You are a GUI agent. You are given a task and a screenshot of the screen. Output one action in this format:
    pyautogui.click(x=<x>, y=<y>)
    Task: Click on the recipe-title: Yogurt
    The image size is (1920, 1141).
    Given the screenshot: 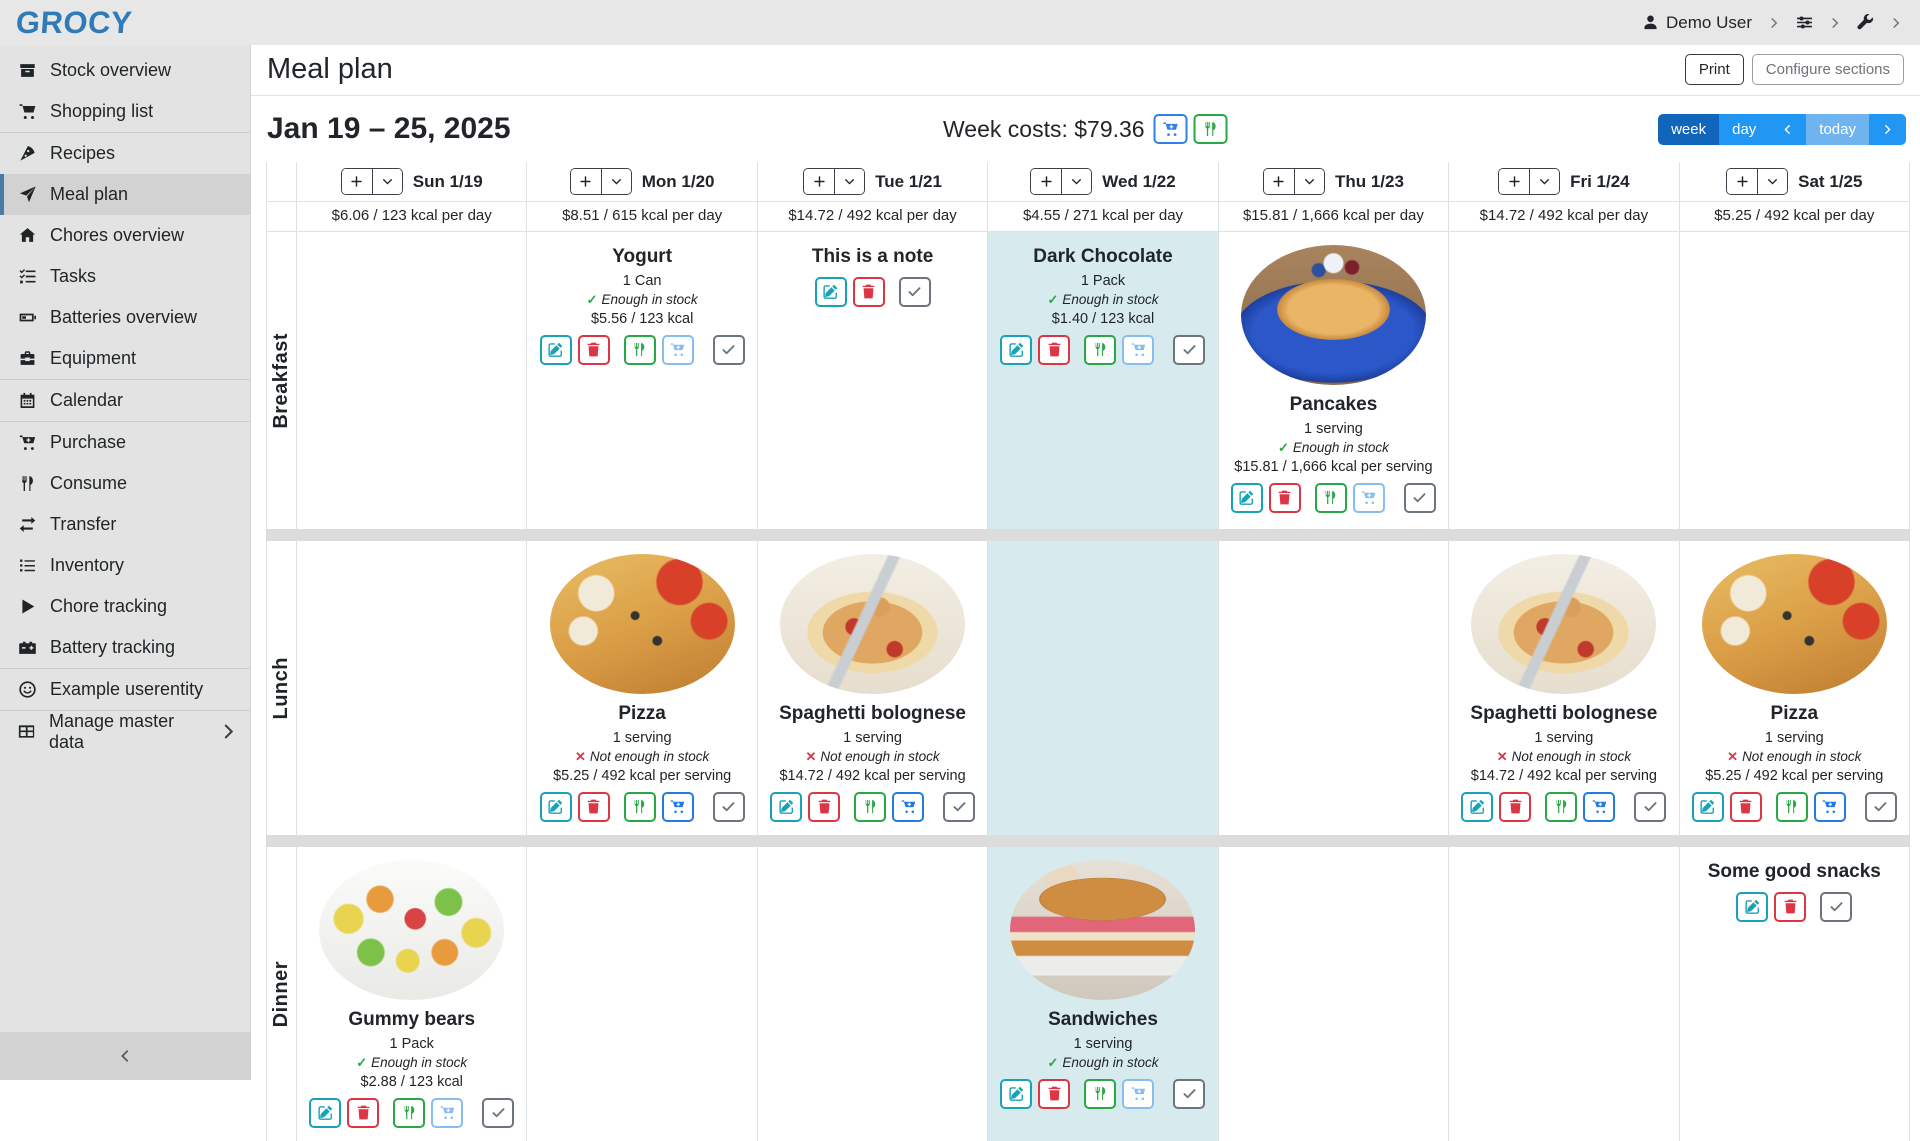 What is the action you would take?
    pyautogui.click(x=642, y=256)
    